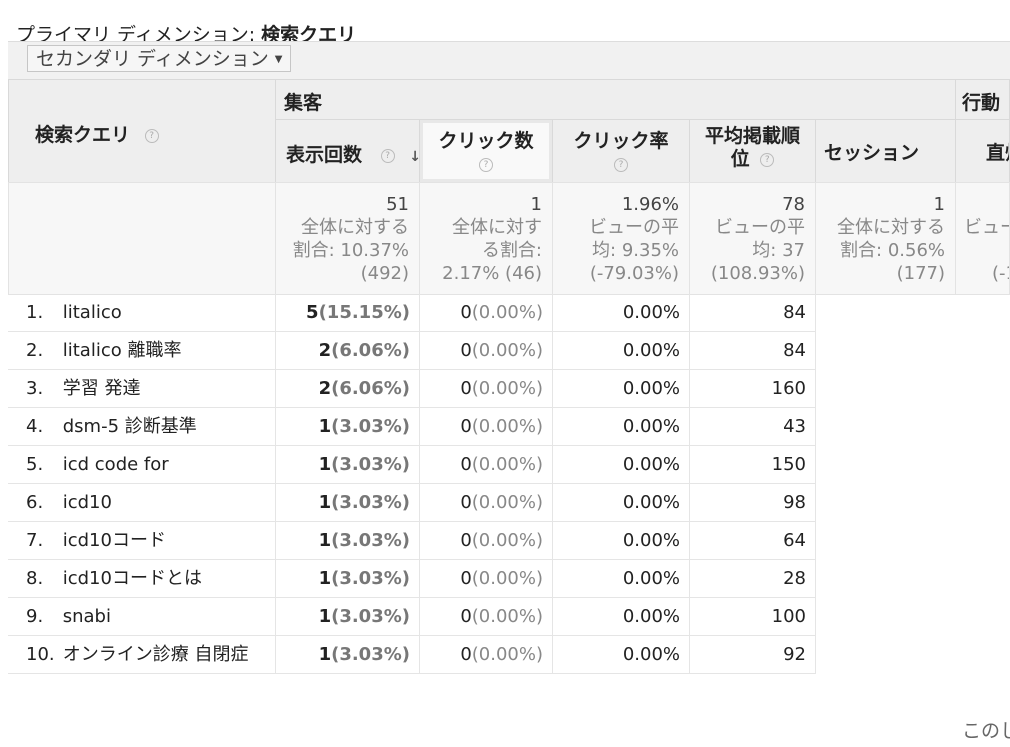 The height and width of the screenshot is (747, 1010). What do you see at coordinates (35, 616) in the screenshot?
I see `row-index: 9.` at bounding box center [35, 616].